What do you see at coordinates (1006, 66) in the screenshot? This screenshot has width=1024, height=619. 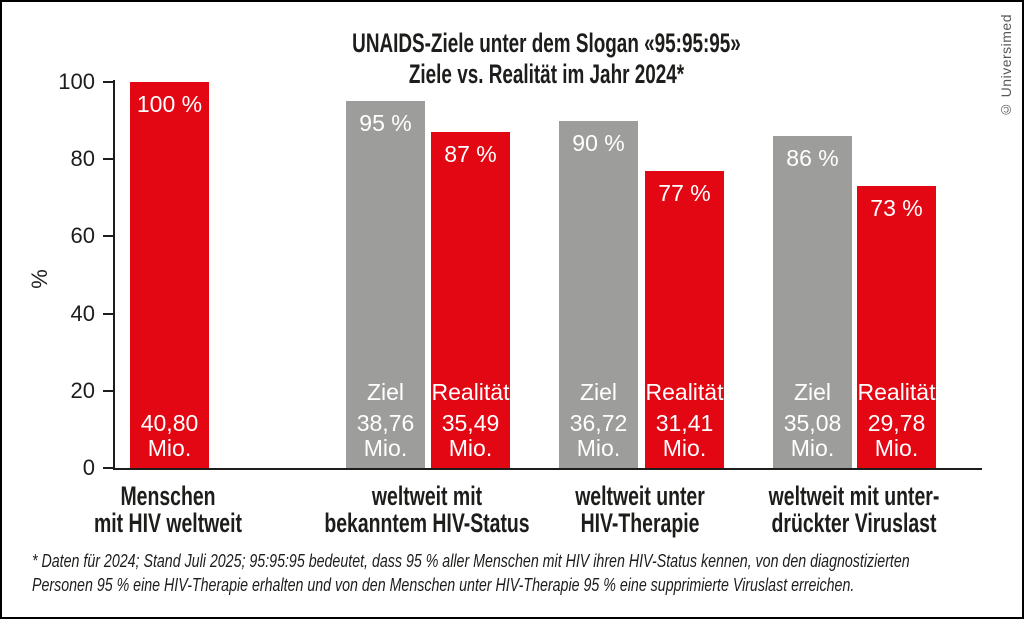 I see `copyright-credit: © Universimed` at bounding box center [1006, 66].